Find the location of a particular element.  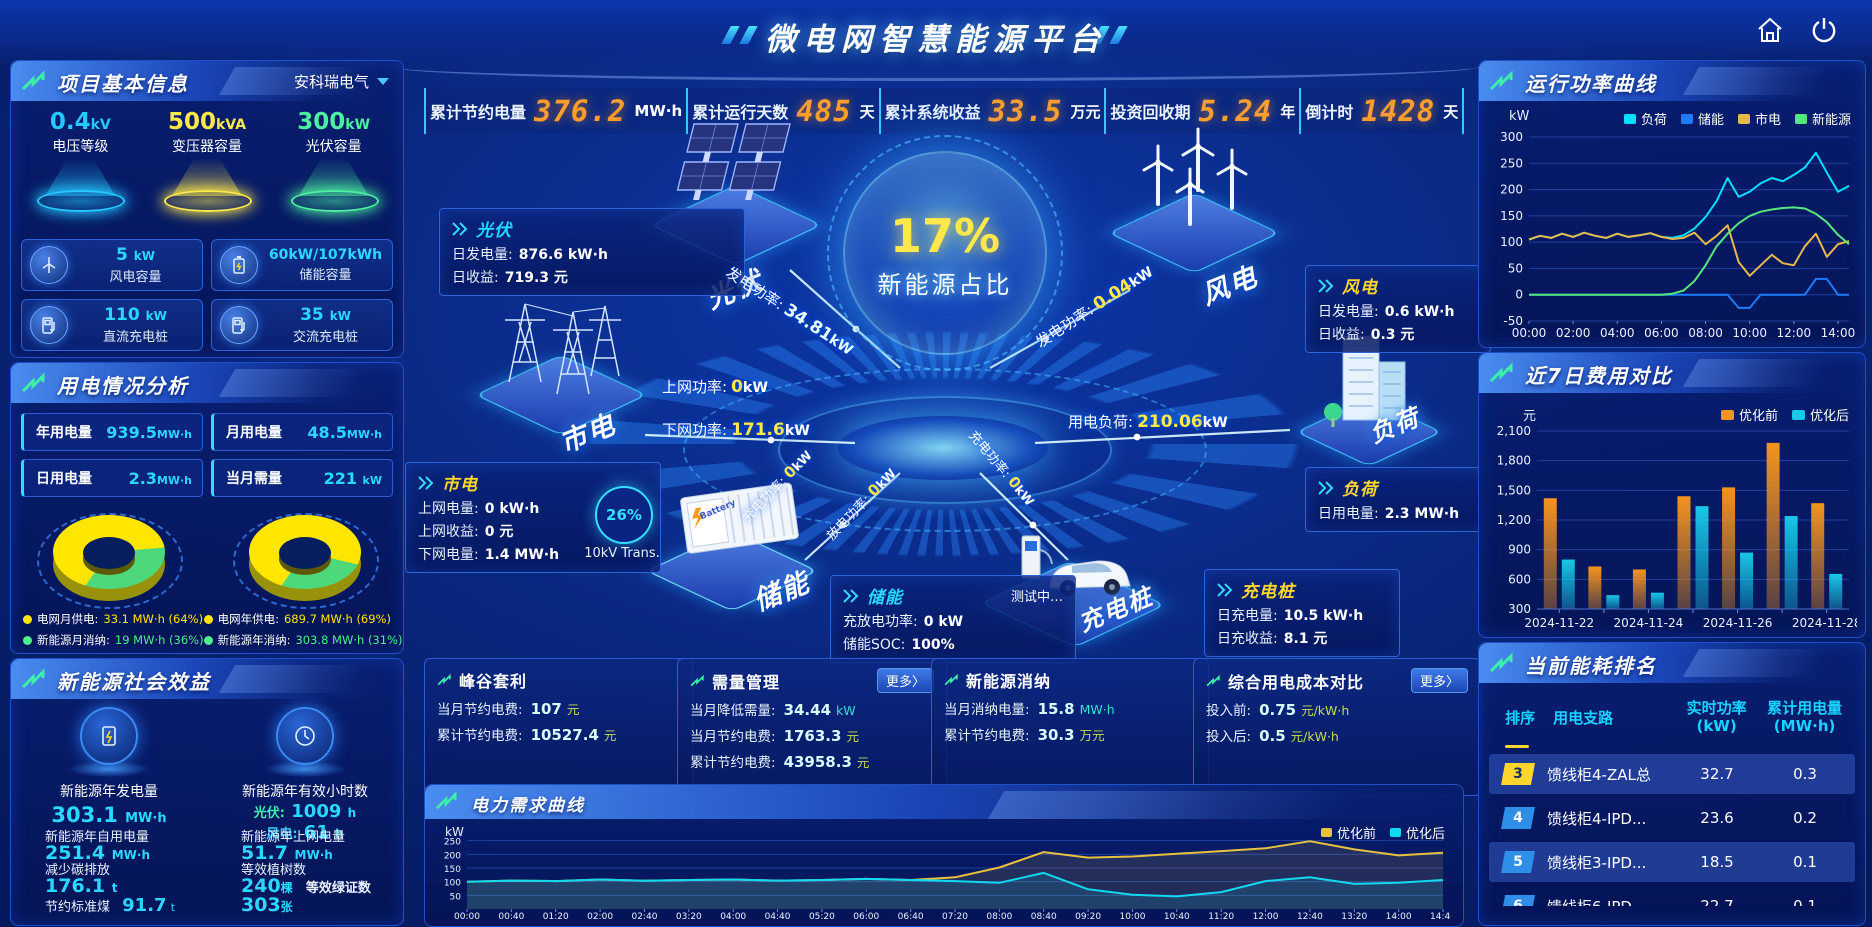

company-name: 安科瑞电气 is located at coordinates (331, 82).